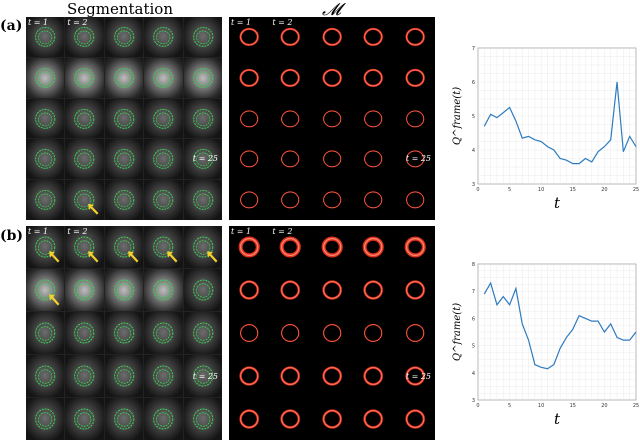 Image resolution: width=640 pixels, height=441 pixels. Describe the element at coordinates (636, 190) in the screenshot. I see `x-tick-label: 25` at that location.